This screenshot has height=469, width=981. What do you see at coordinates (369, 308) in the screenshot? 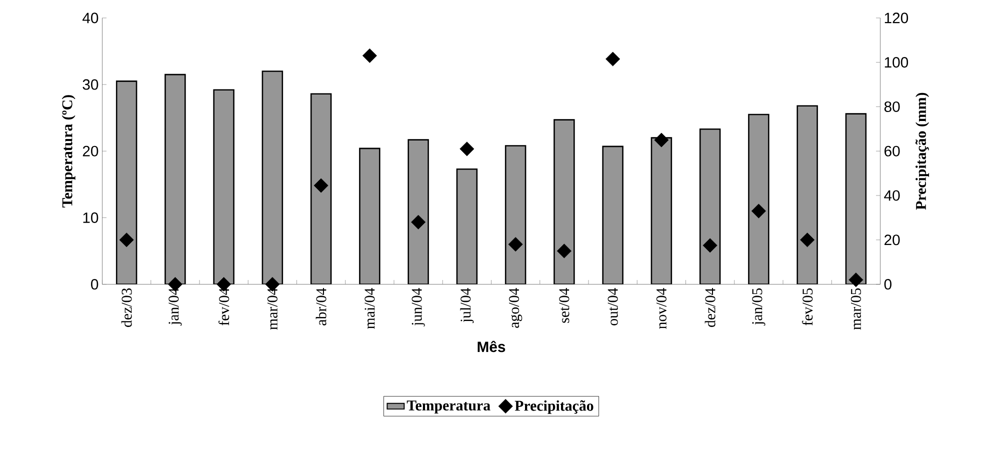
I see `x-tick-label: mai/04` at bounding box center [369, 308].